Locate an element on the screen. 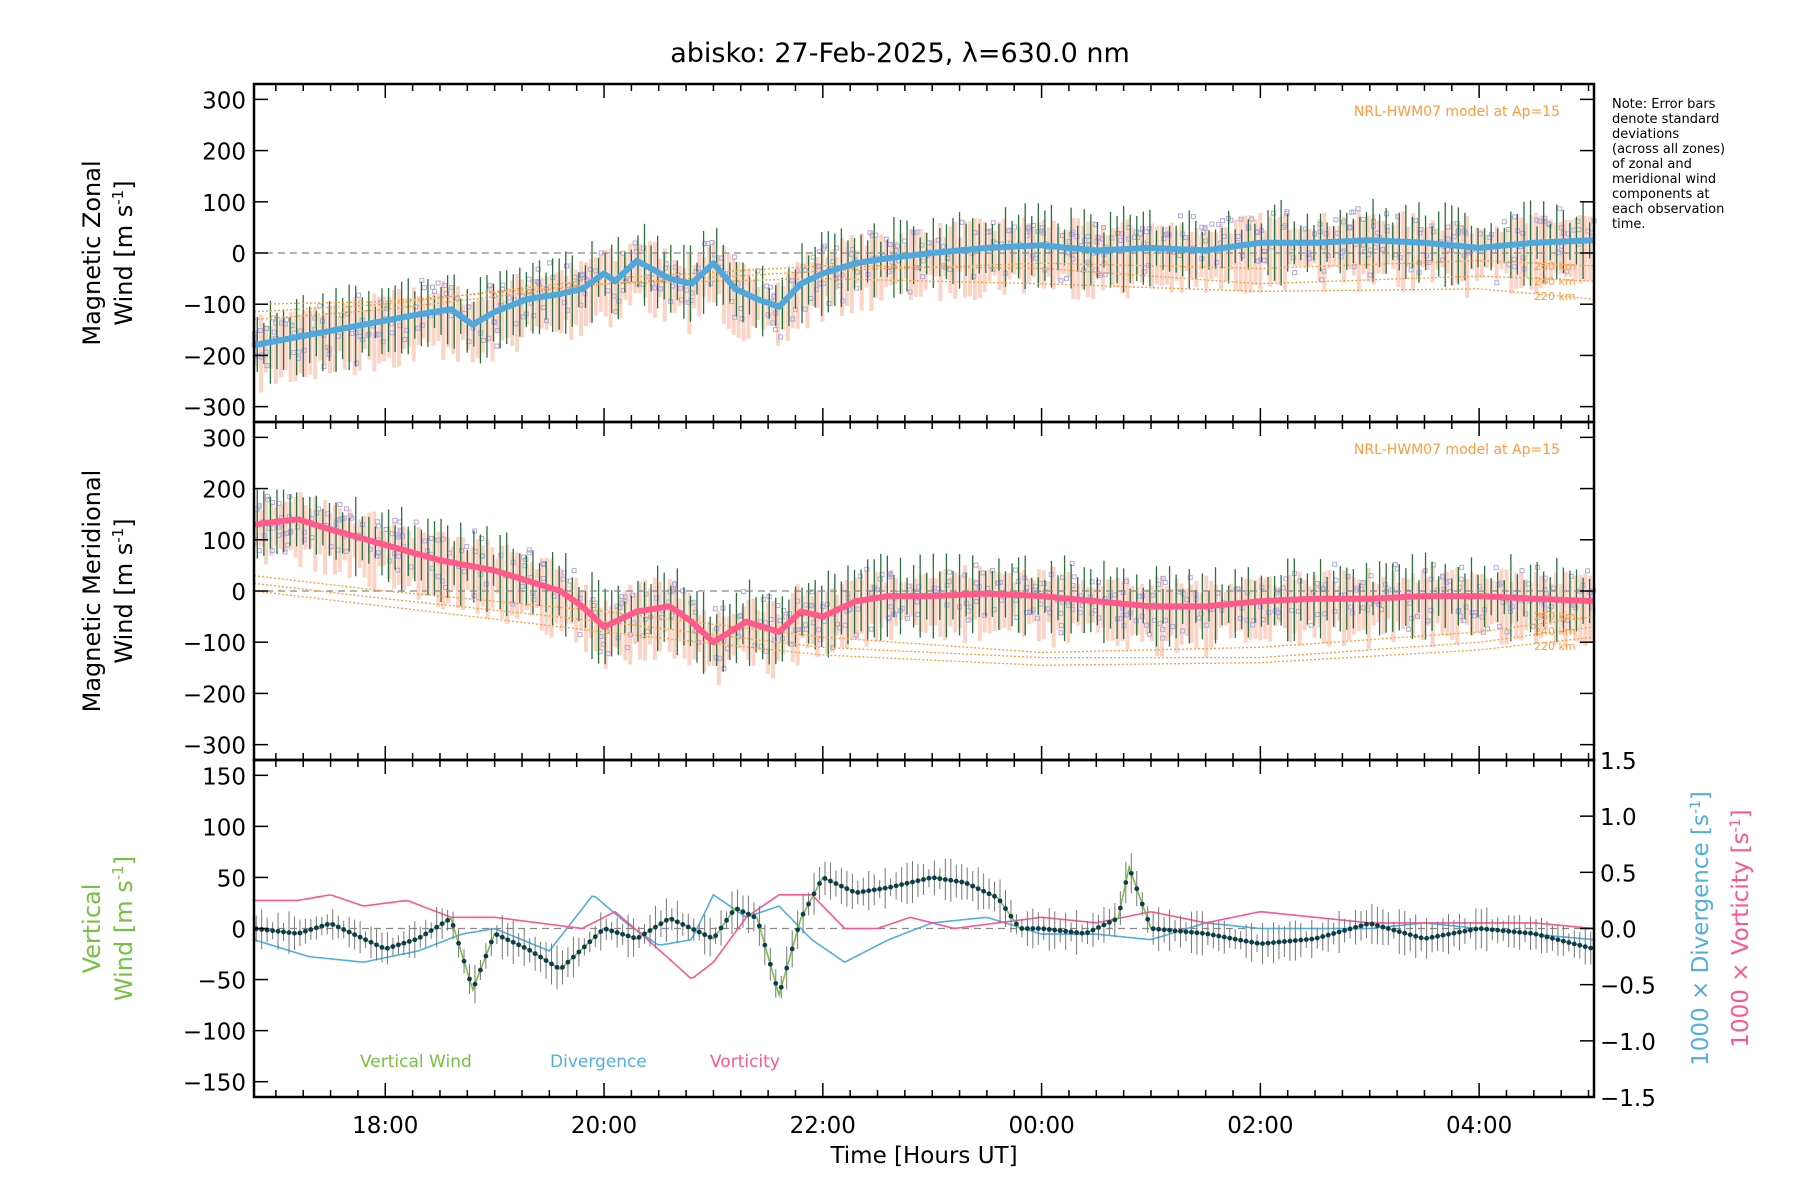 The width and height of the screenshot is (1800, 1200). y-axis-label-line1: Vertical is located at coordinates (92, 929).